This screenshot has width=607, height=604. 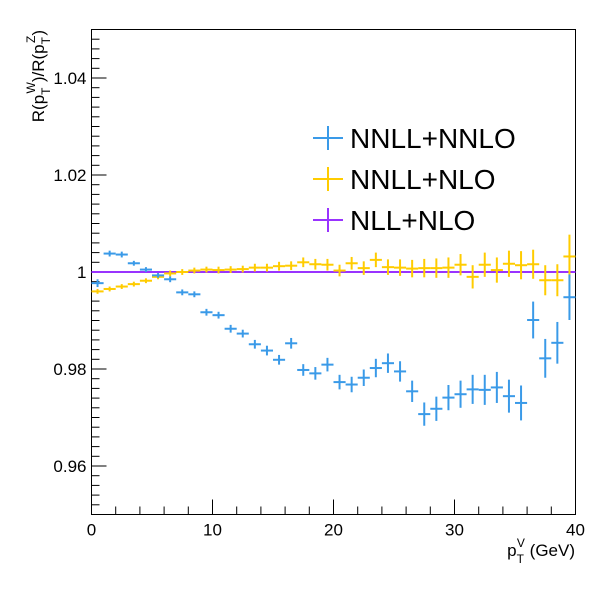 I want to click on legend: NNLL+NNLO NNLL+NLO NLL+NLO, so click(x=414, y=179).